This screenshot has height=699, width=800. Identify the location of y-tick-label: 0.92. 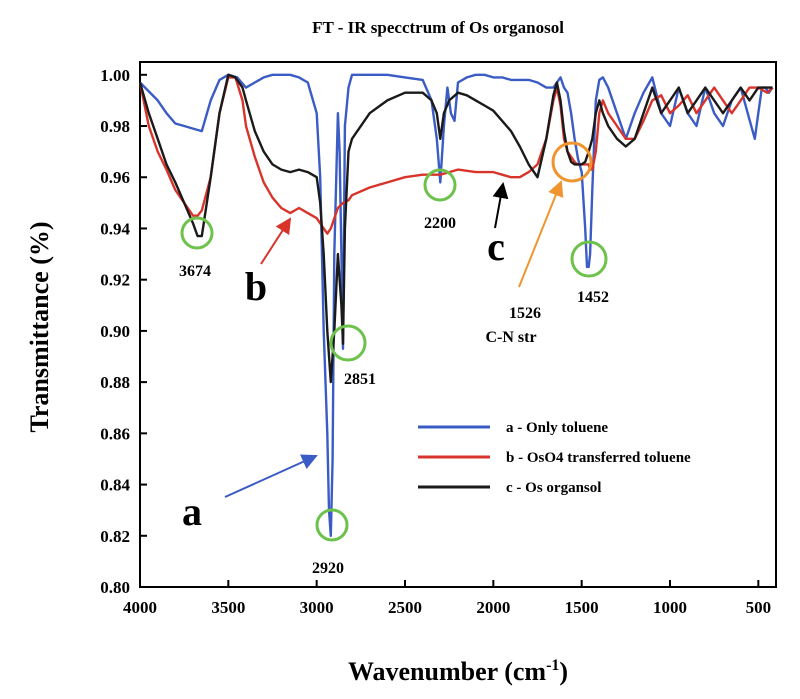
(115, 280).